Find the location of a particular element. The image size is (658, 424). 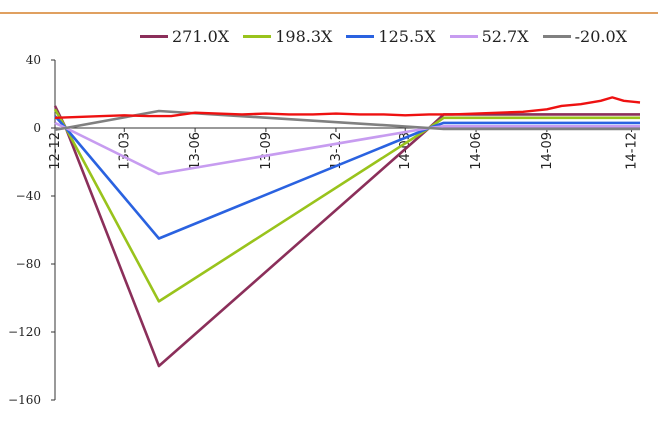

legend-item: 271.0X is located at coordinates (184, 36).